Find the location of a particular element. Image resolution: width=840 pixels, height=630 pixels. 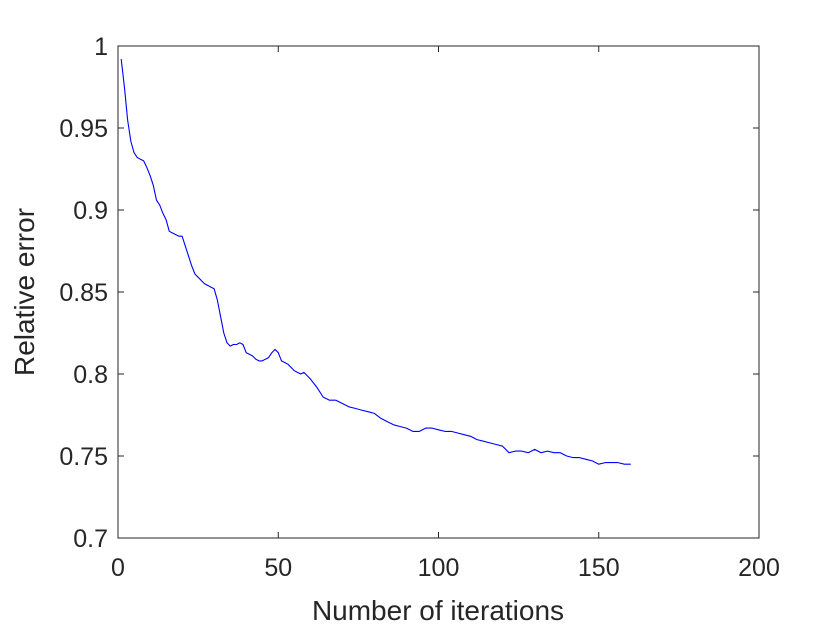

y-axis-label: Relative error is located at coordinates (24, 292).